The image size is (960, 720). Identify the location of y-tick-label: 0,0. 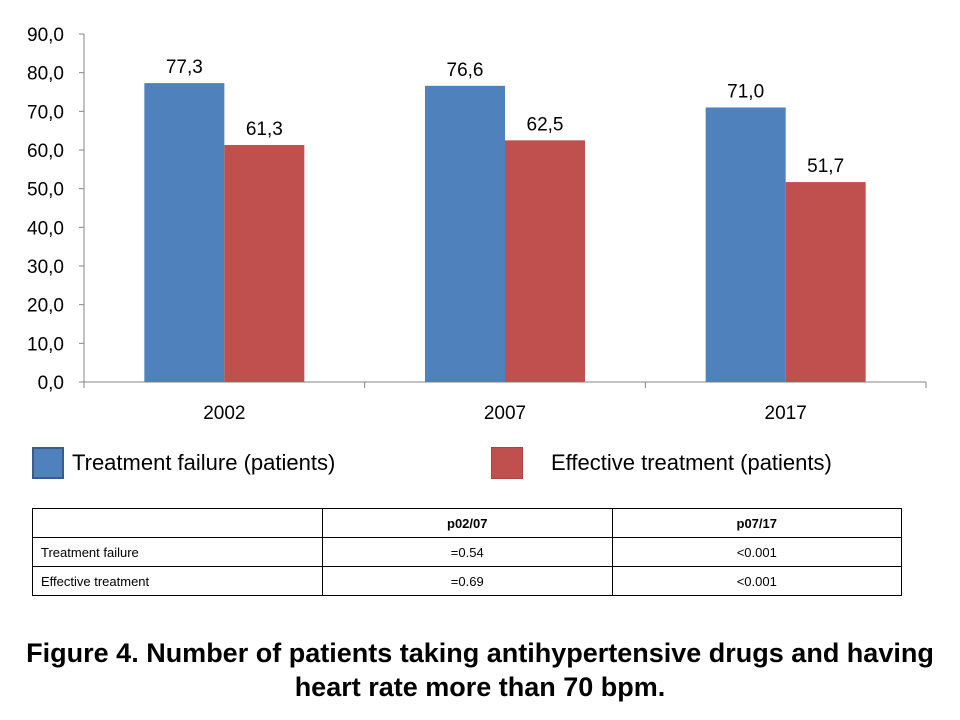
(51, 383).